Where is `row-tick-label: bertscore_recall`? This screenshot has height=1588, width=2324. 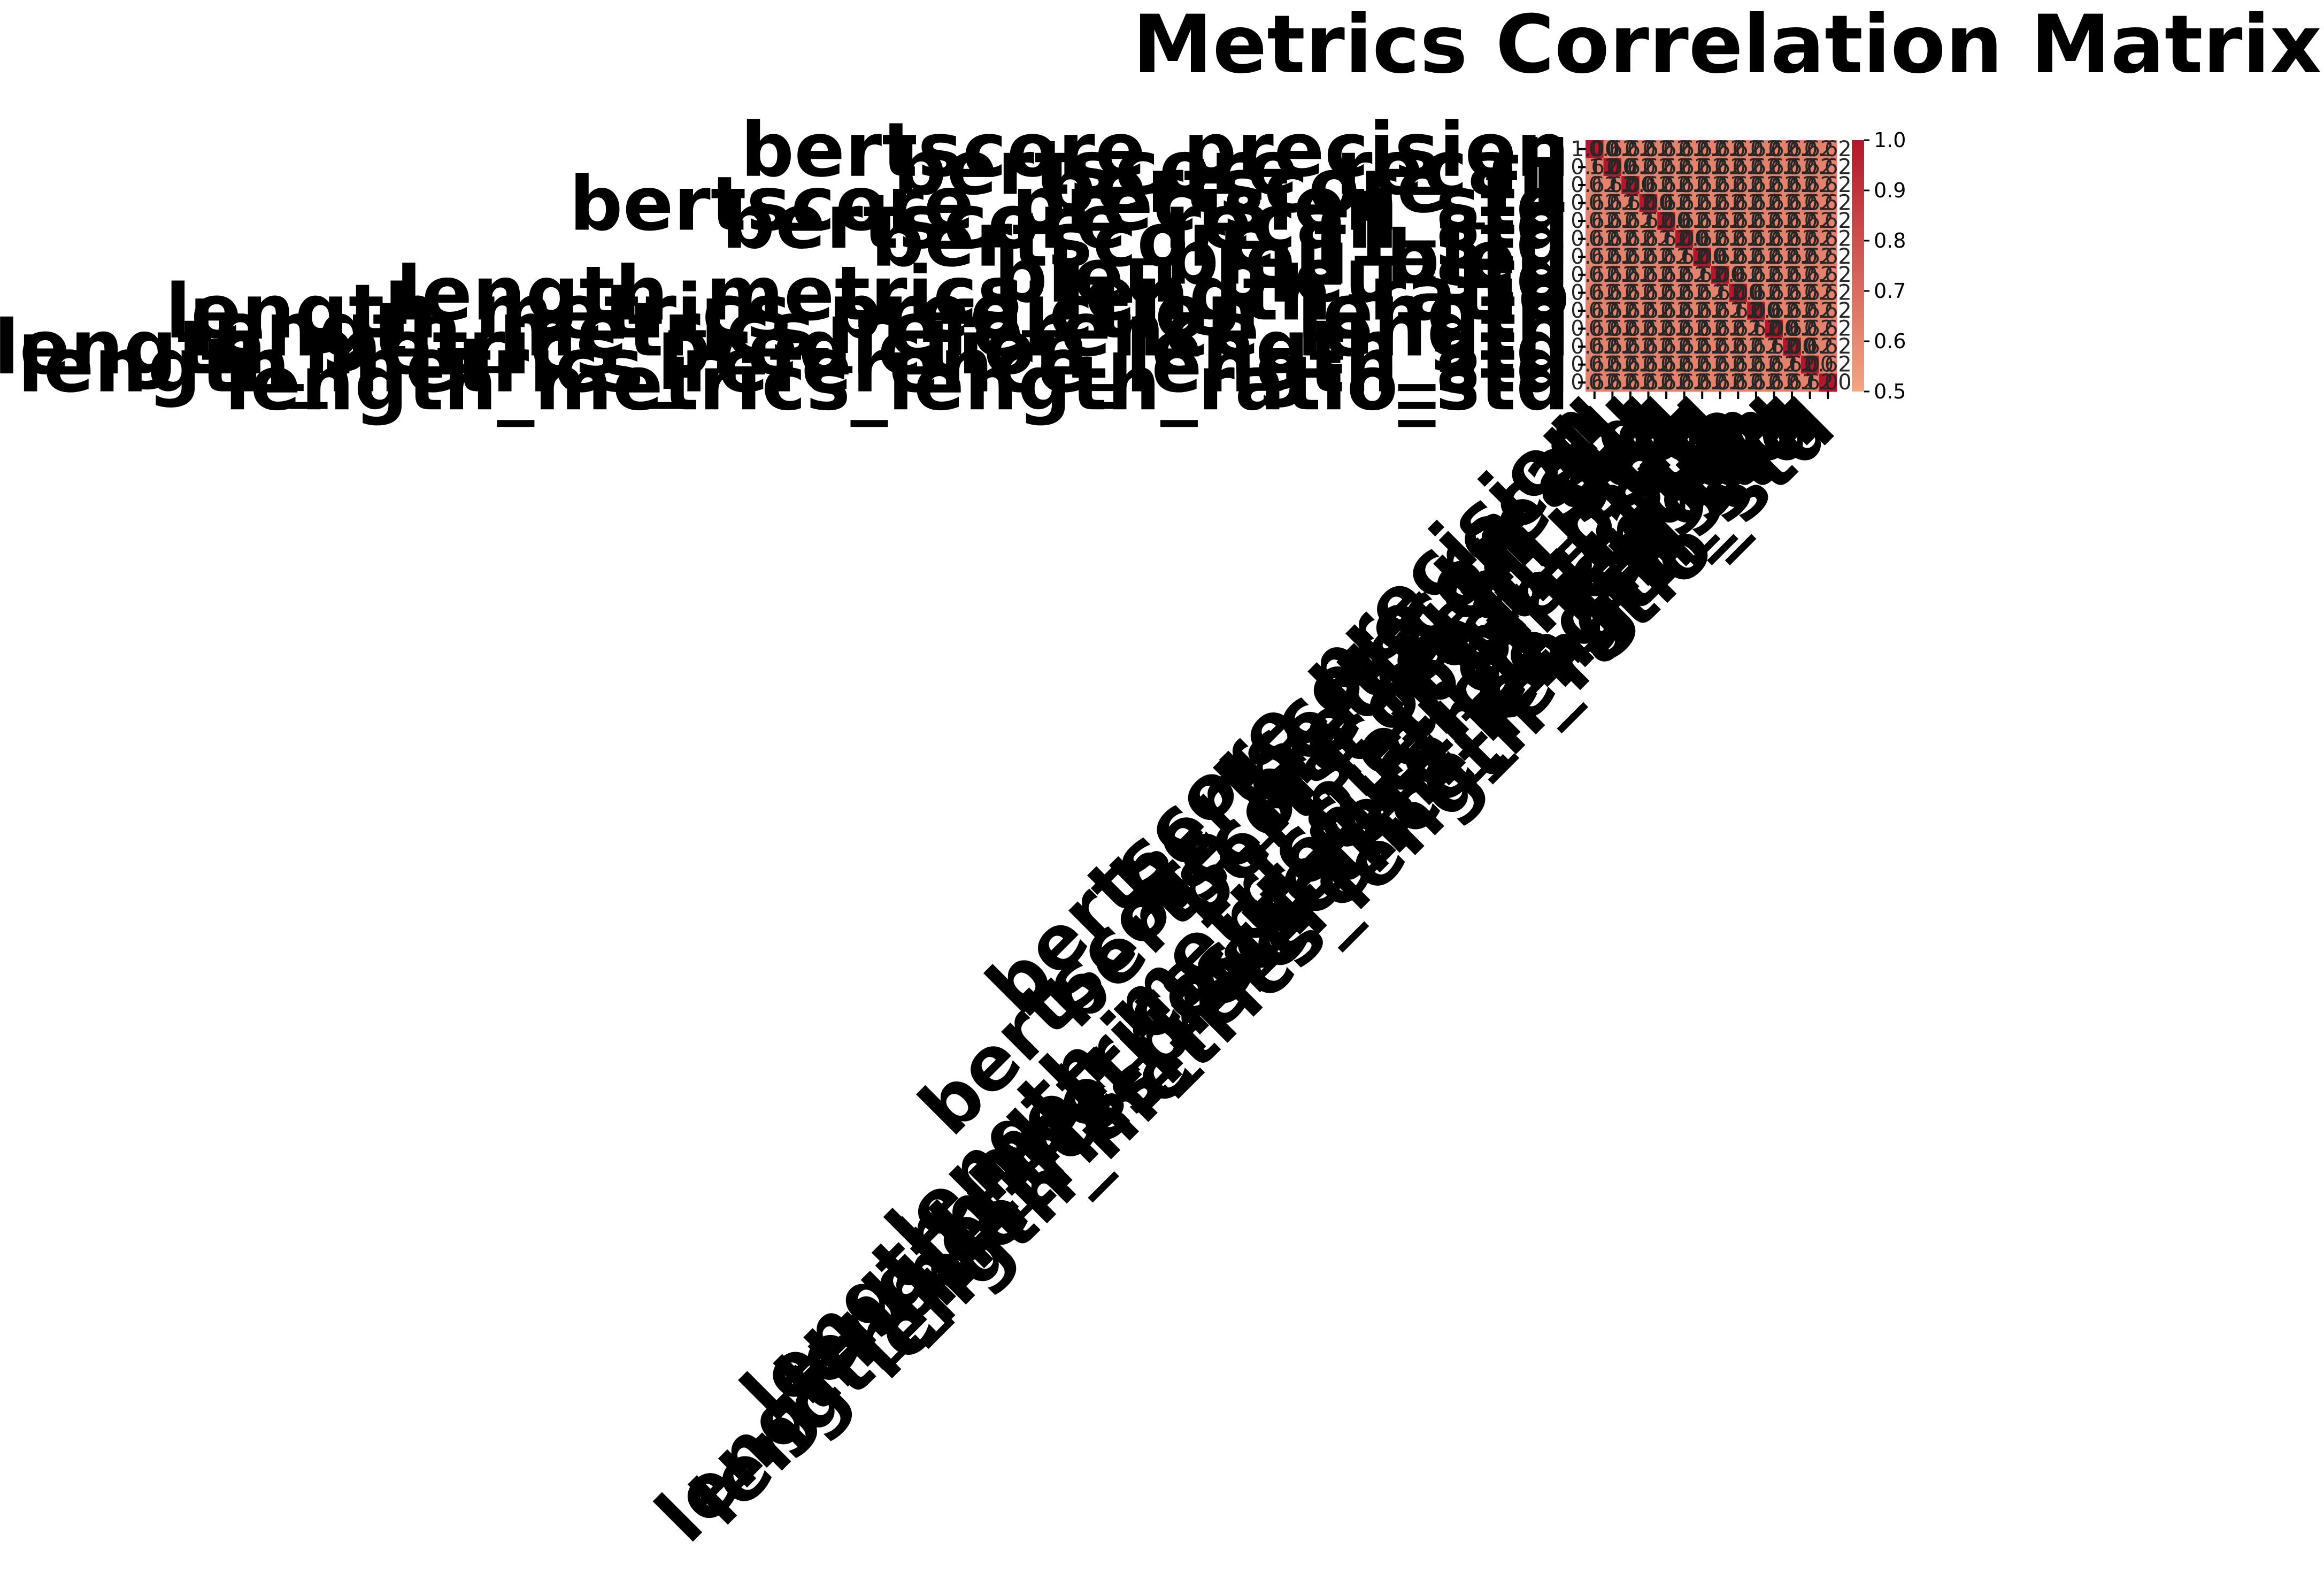
row-tick-label: bertscore_recall is located at coordinates (1231, 169).